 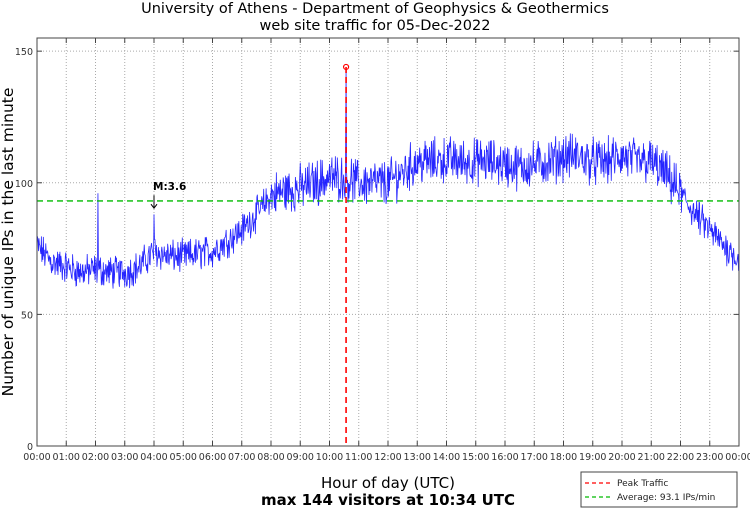 I want to click on x-axis-label: Hour of day (UTC), so click(x=388, y=483).